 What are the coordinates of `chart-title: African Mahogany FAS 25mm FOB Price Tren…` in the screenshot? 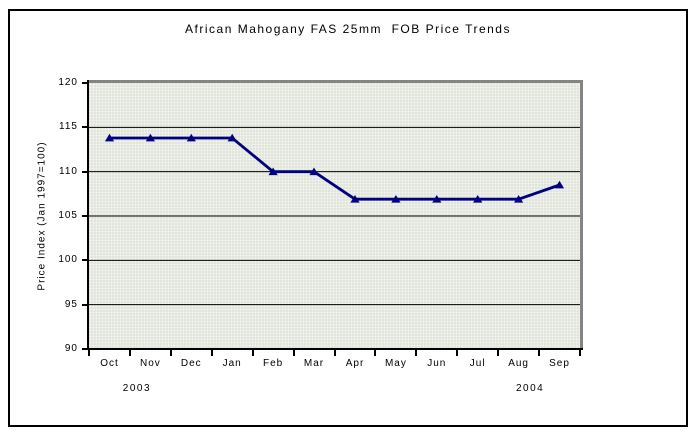 It's located at (348, 29).